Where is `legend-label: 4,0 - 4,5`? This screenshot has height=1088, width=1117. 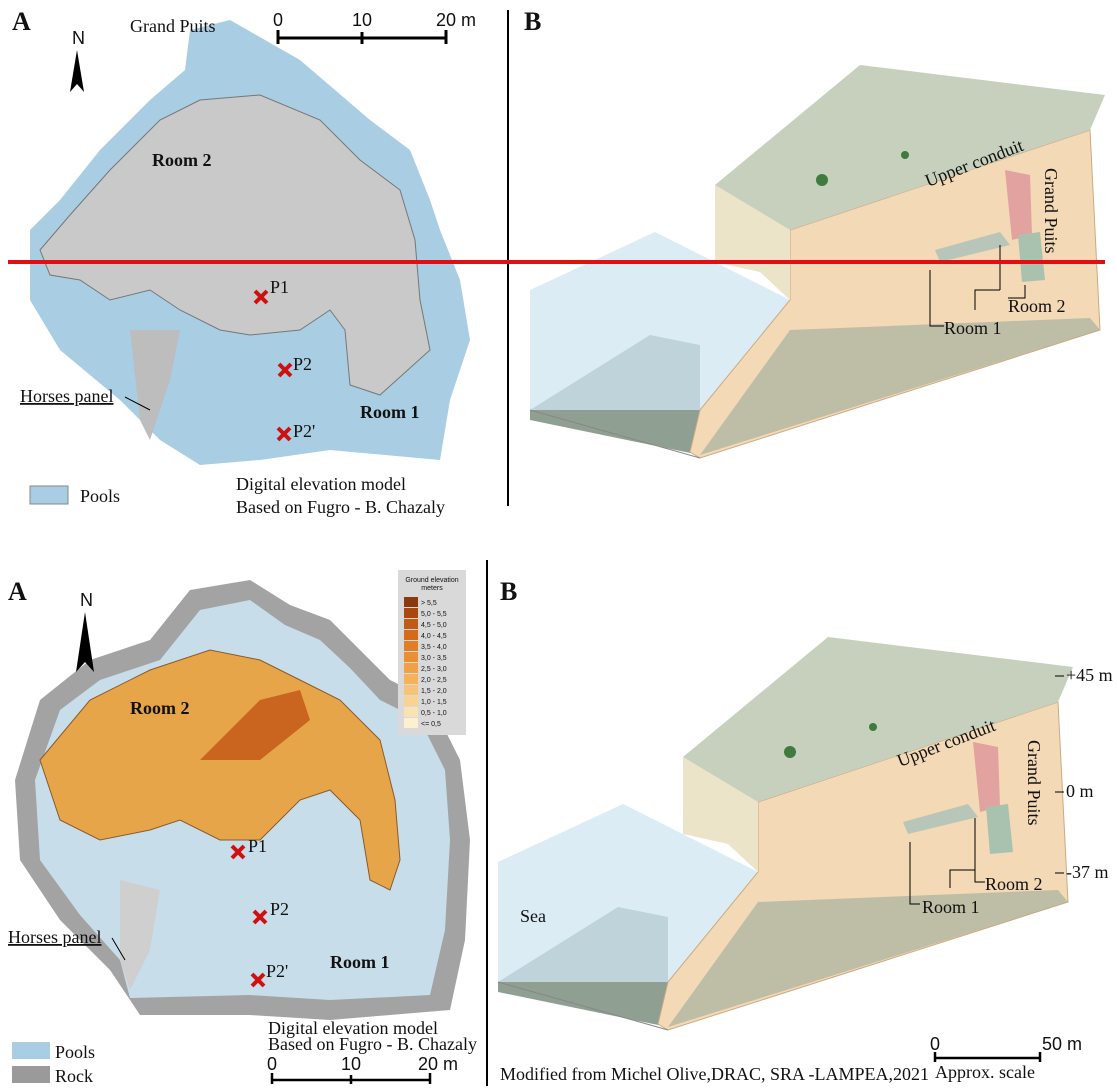 legend-label: 4,0 - 4,5 is located at coordinates (434, 636).